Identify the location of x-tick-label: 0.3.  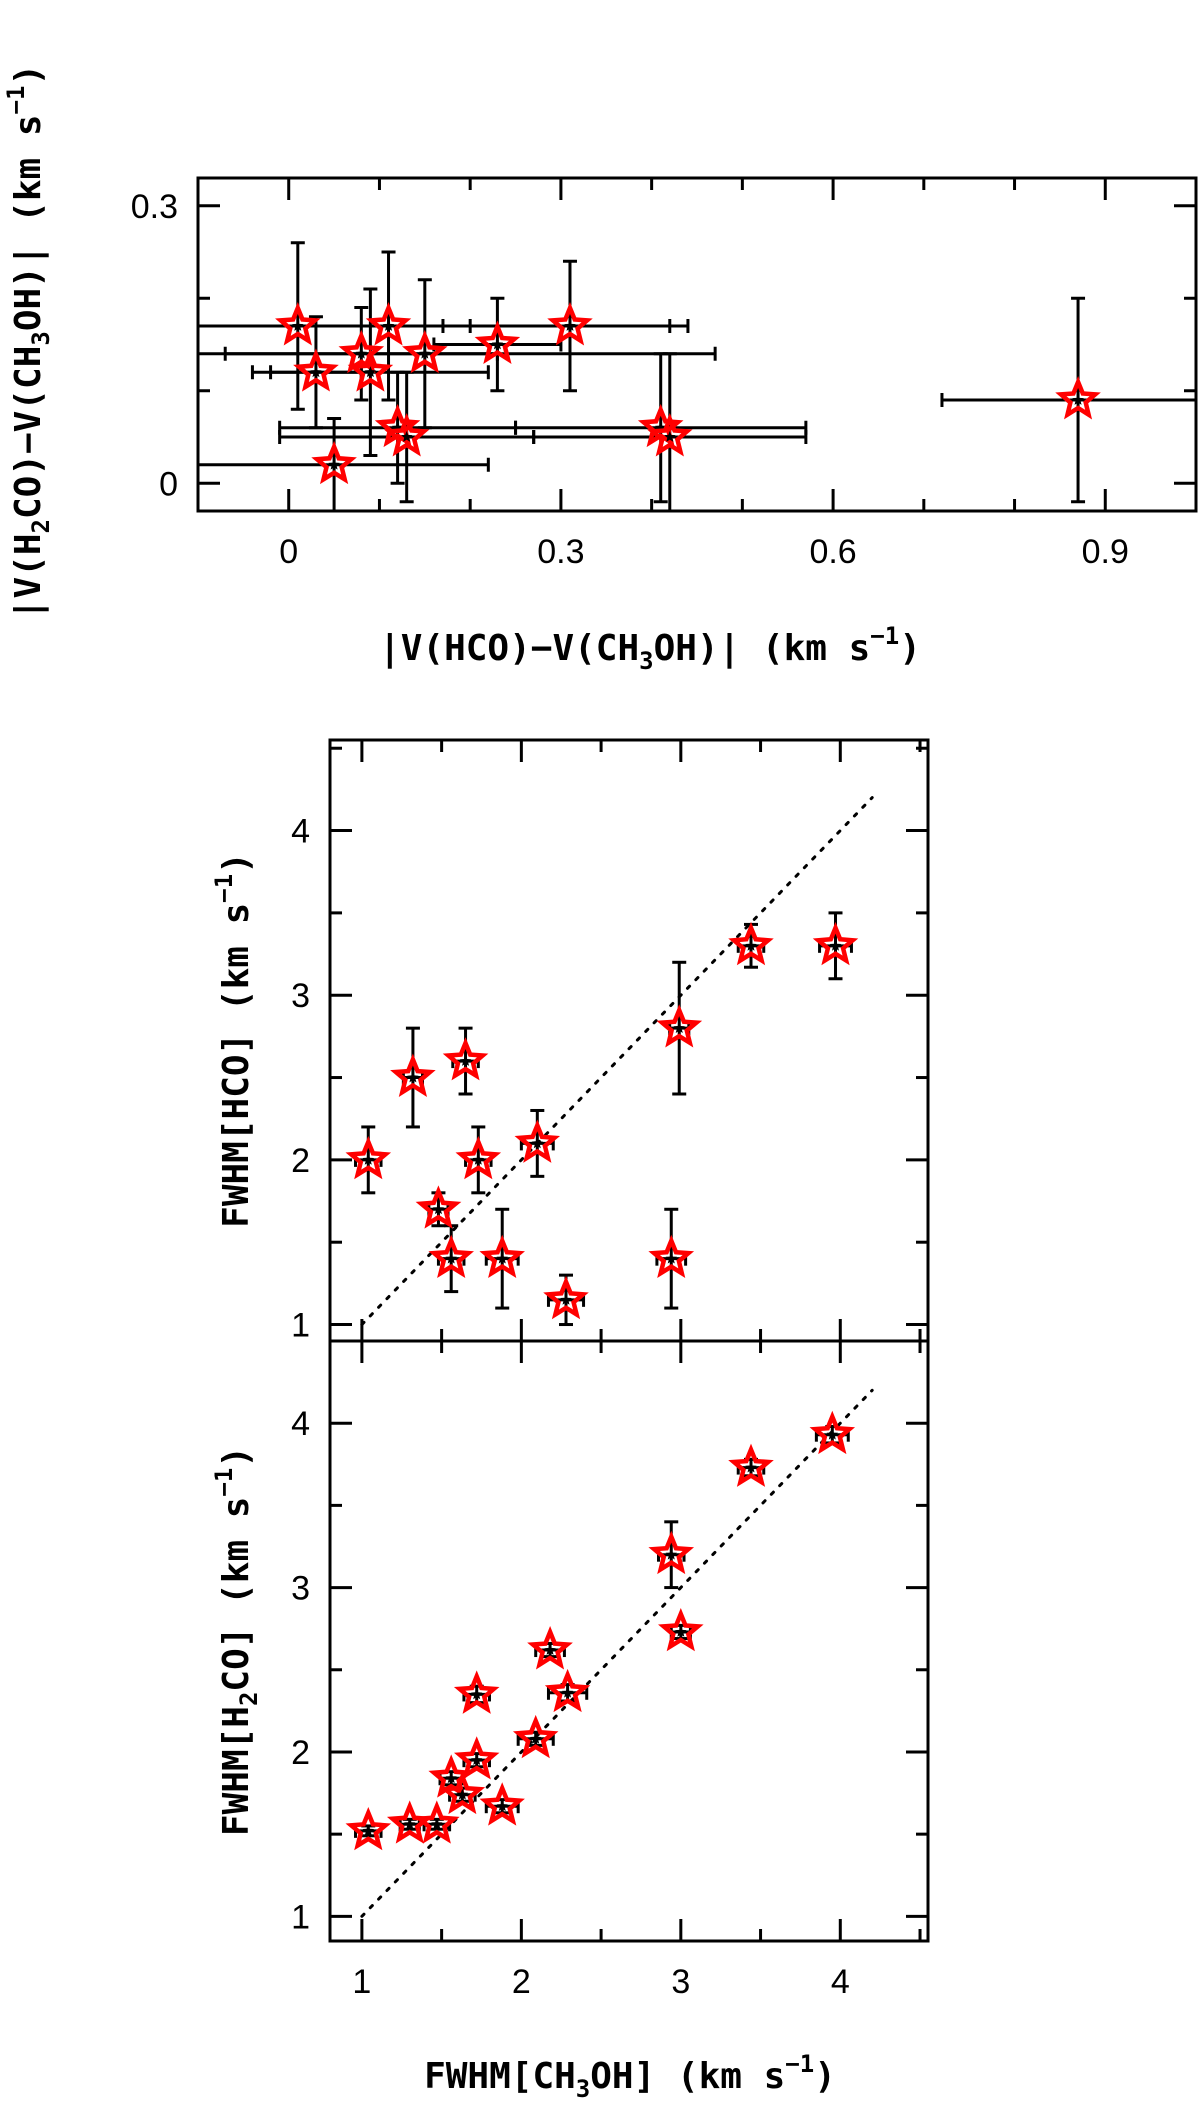
(560, 552).